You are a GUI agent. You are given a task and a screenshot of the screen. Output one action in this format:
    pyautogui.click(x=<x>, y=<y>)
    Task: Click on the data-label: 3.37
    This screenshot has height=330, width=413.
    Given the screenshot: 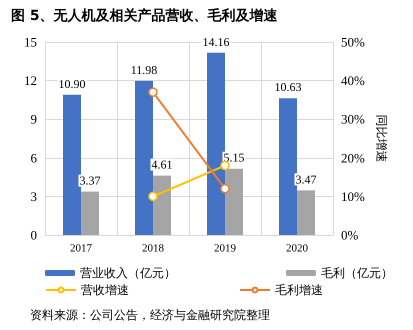 What is the action you would take?
    pyautogui.click(x=90, y=181)
    